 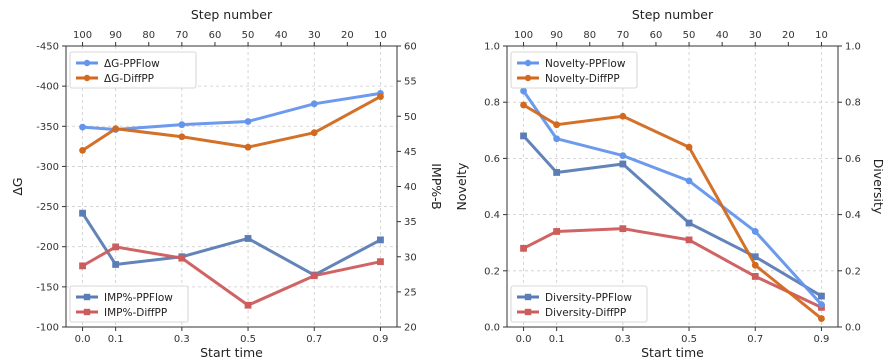 I want to click on legend-top: Novelty-PPFlow Novelty-DiffPP, so click(x=574, y=70).